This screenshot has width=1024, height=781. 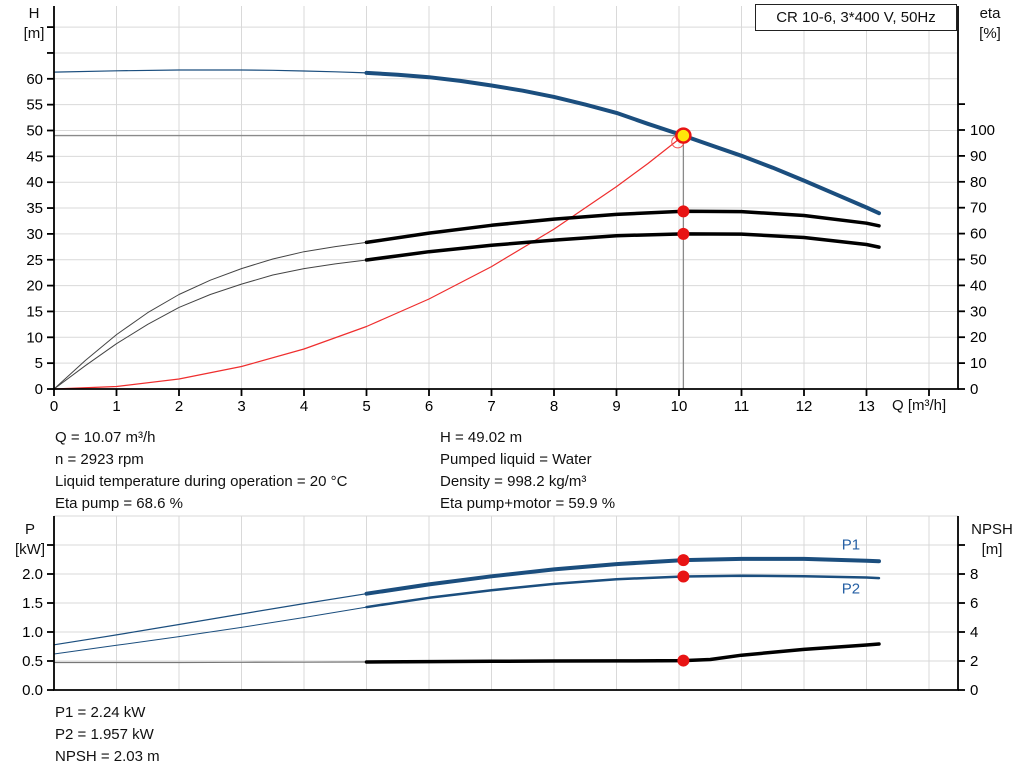 I want to click on x-tick-label: 11, so click(x=742, y=406).